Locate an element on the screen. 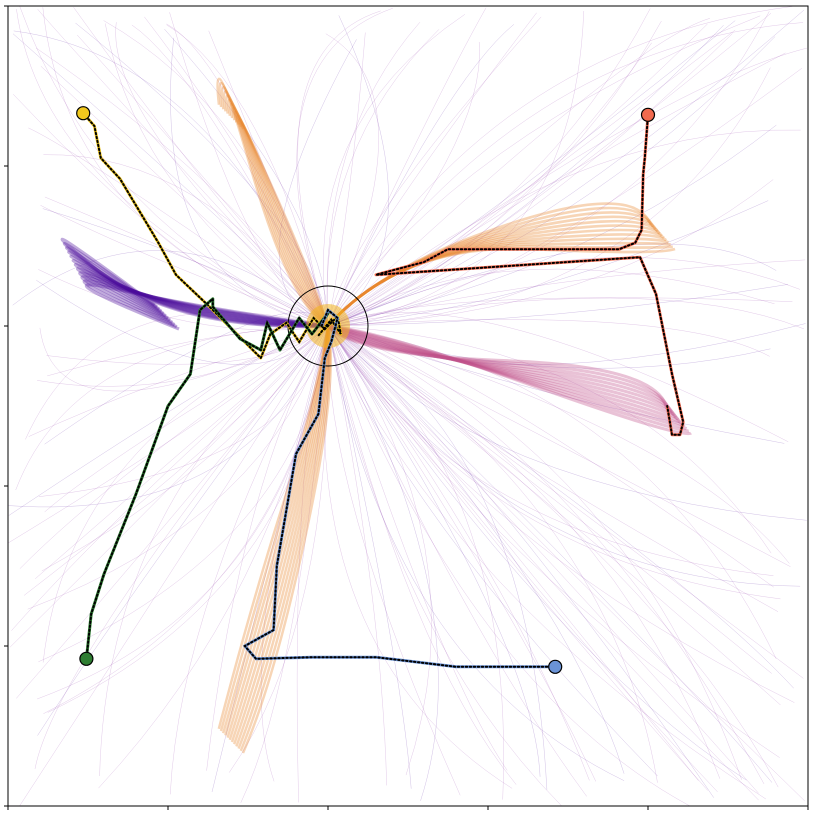 The height and width of the screenshot is (815, 815). series-1-start-marker is located at coordinates (83, 113).